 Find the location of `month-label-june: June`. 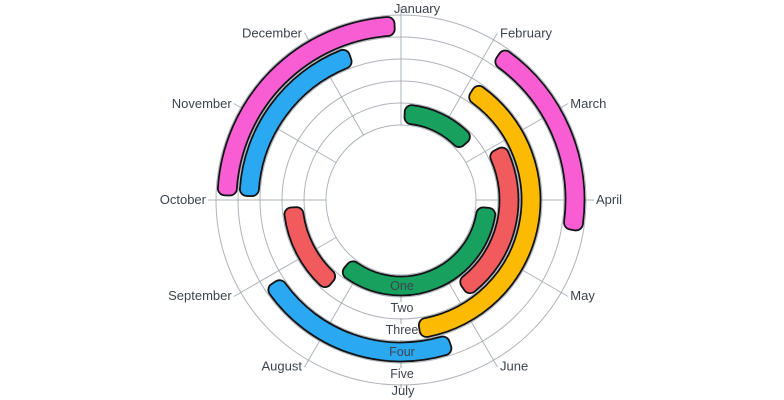

month-label-june: June is located at coordinates (514, 365).